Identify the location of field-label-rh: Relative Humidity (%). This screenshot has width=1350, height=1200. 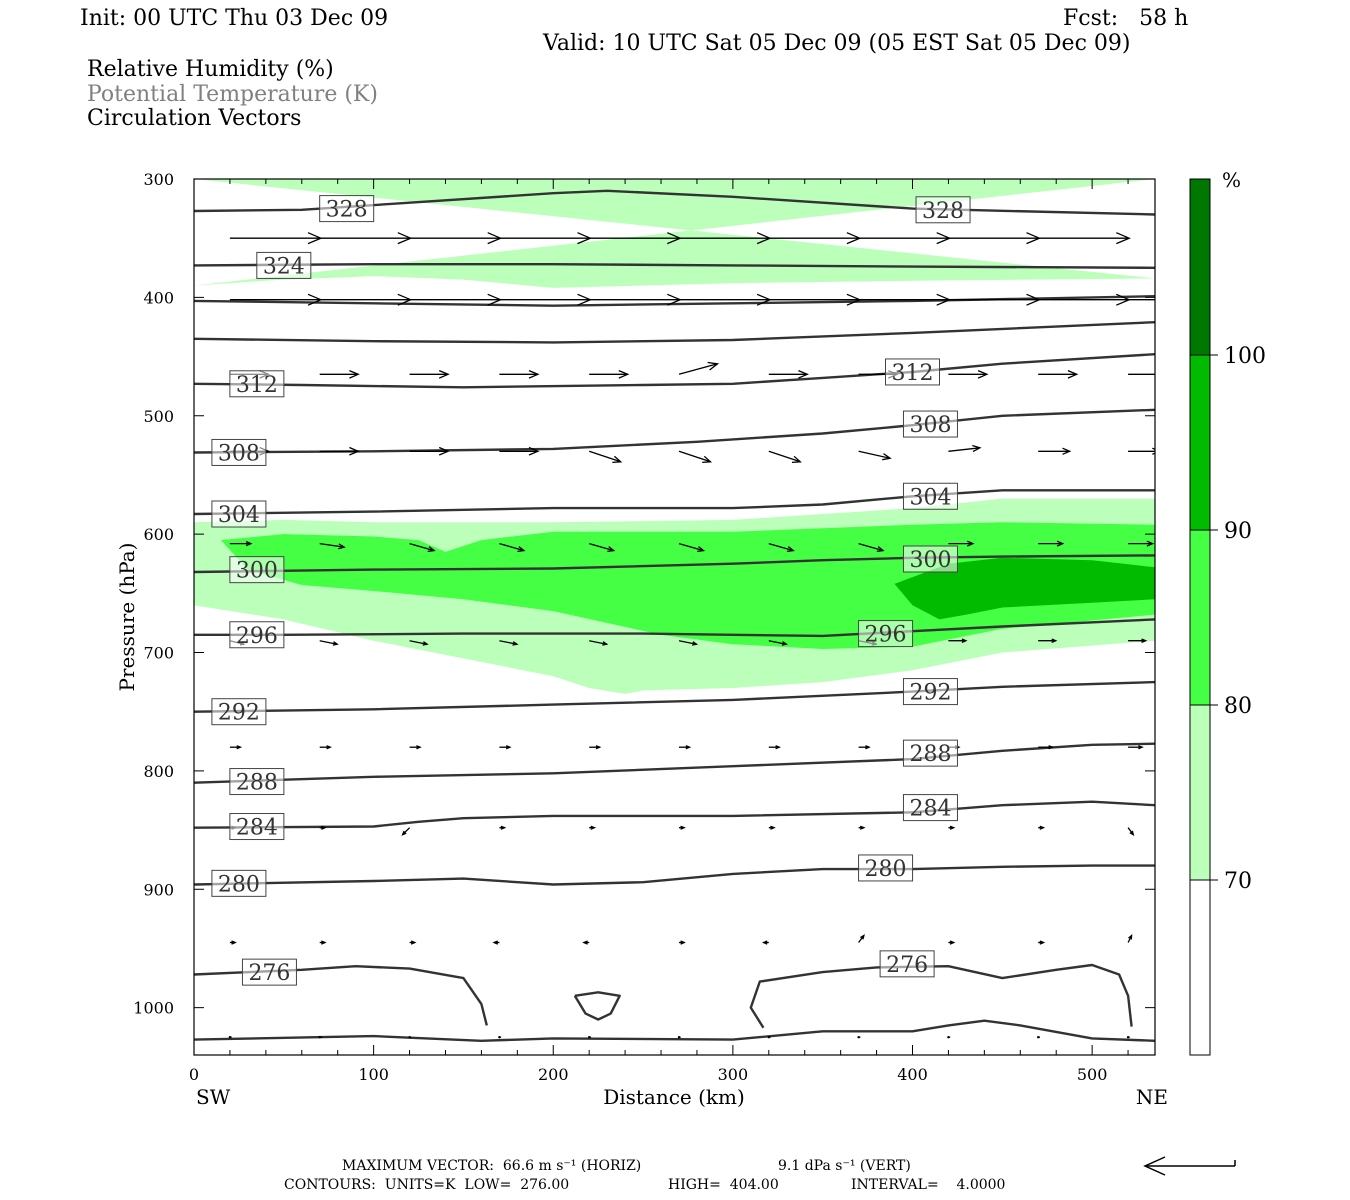
(210, 69).